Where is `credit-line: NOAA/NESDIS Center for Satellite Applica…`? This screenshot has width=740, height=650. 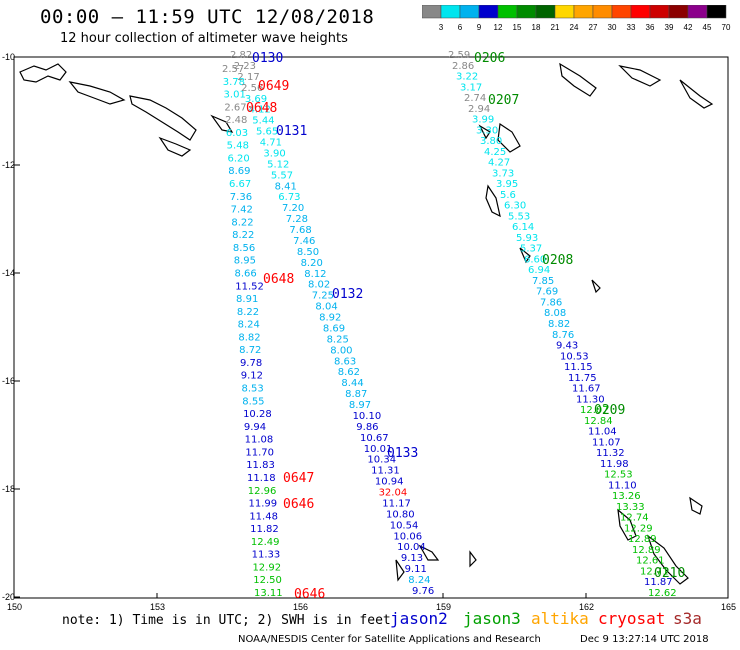
credit-line: NOAA/NESDIS Center for Satellite Applica… is located at coordinates (389, 639).